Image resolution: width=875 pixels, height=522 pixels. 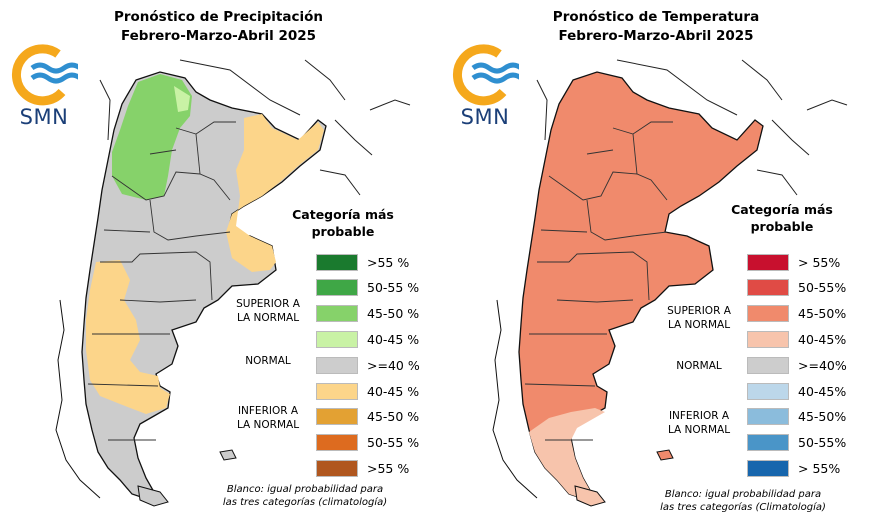 I want to click on precipitation-title-line2: Febrero-Marzo-Abril 2025, so click(x=218, y=36).